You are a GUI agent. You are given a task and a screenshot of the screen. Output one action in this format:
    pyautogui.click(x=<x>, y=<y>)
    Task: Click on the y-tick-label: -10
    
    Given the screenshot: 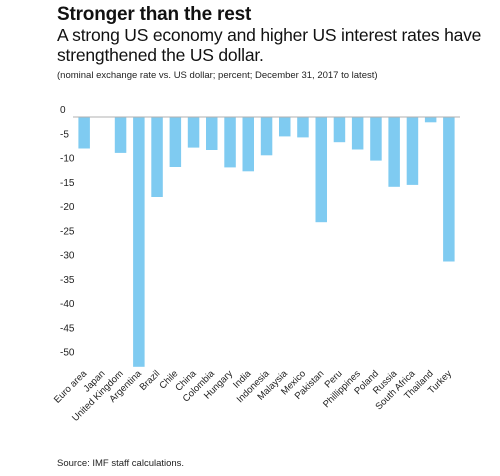 What is the action you would take?
    pyautogui.click(x=67, y=159)
    